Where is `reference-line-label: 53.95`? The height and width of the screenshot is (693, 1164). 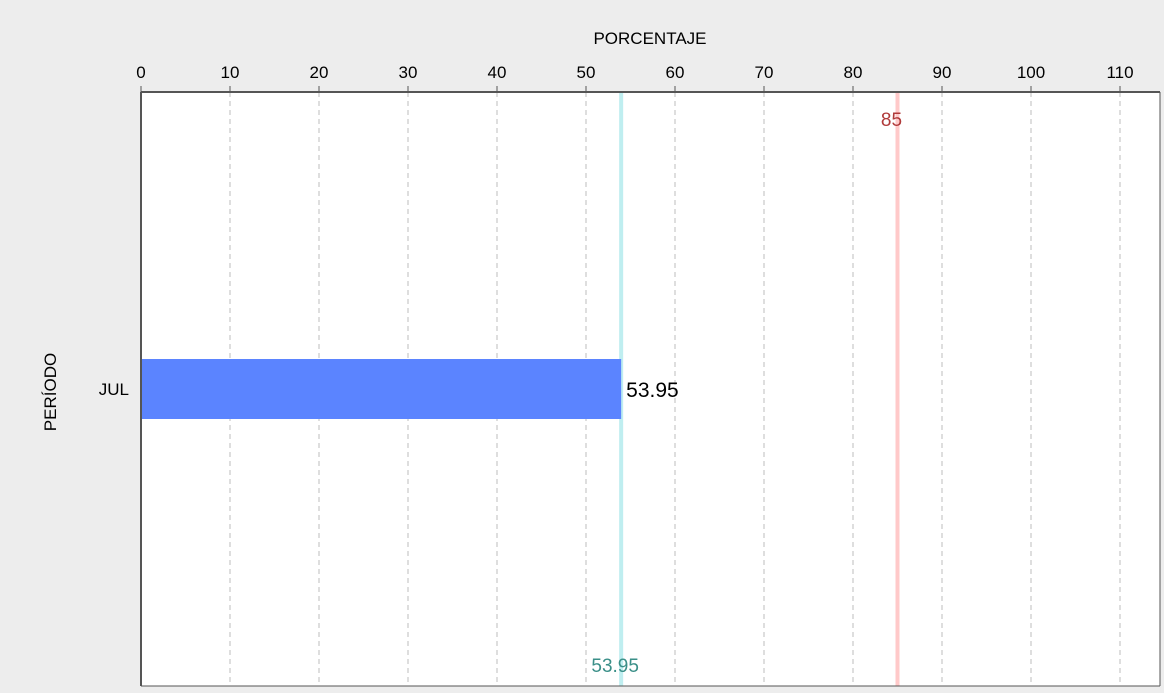 reference-line-label: 53.95 is located at coordinates (615, 666).